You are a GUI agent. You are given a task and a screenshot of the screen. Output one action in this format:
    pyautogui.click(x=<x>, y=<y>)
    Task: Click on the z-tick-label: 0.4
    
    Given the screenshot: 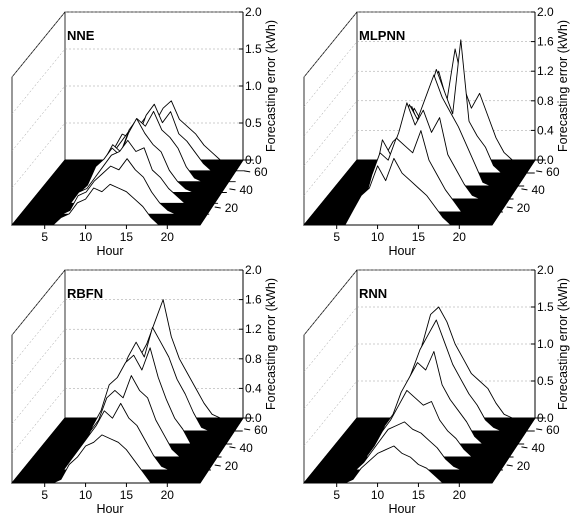 What is the action you would take?
    pyautogui.click(x=253, y=388)
    